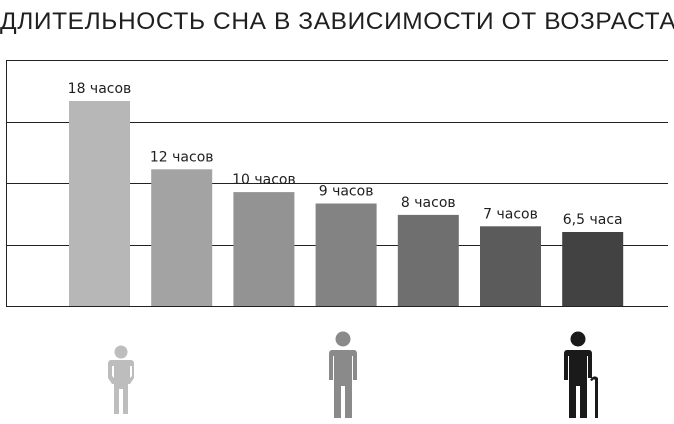 The width and height of the screenshot is (674, 424). Describe the element at coordinates (182, 157) in the screenshot. I see `bar-value-label: 12 часов` at that location.